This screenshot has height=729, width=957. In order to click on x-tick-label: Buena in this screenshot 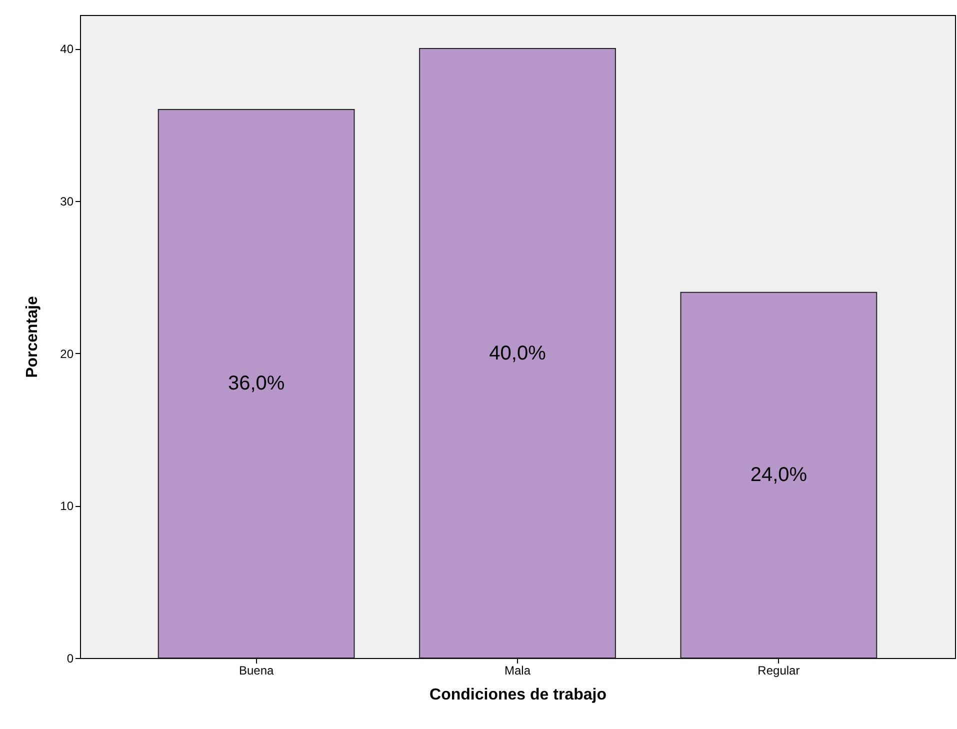, I will do `click(256, 671)`.